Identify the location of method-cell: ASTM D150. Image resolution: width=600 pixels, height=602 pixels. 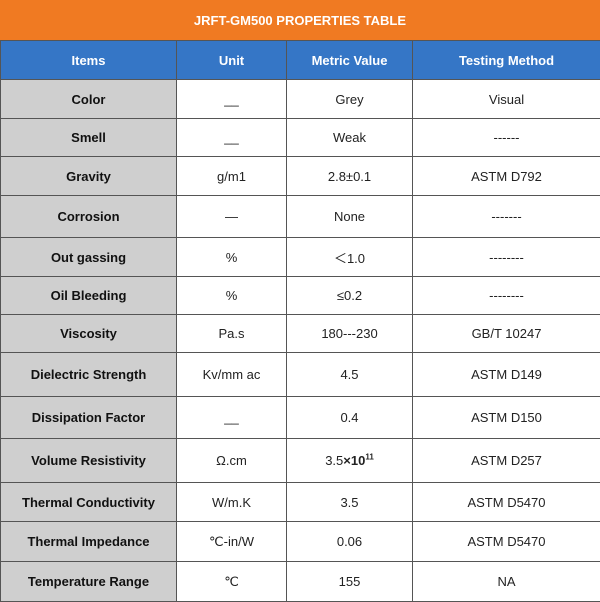
(506, 418).